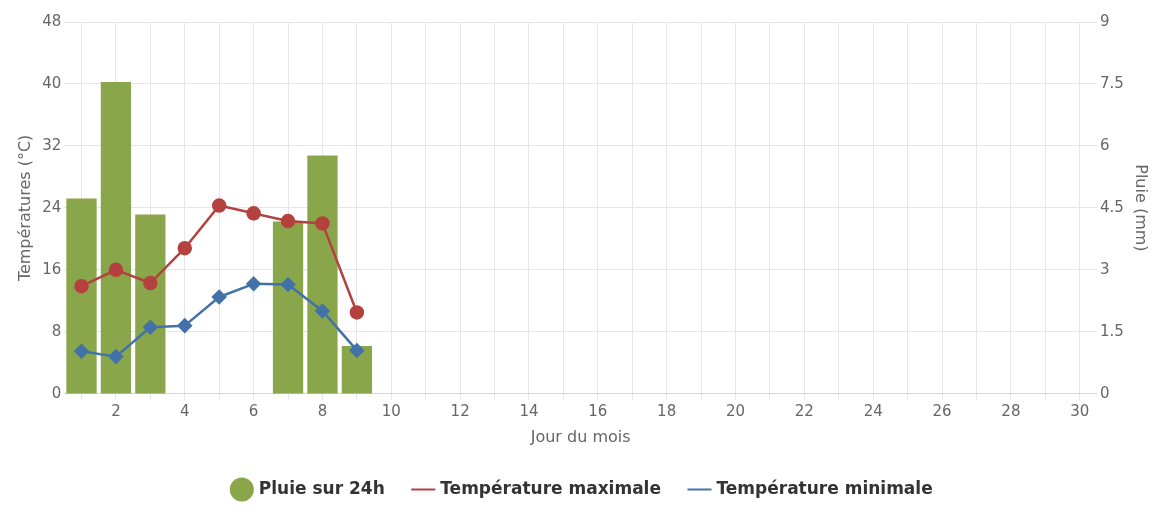 The height and width of the screenshot is (516, 1167). What do you see at coordinates (56, 392) in the screenshot?
I see `y-tick-label: 0` at bounding box center [56, 392].